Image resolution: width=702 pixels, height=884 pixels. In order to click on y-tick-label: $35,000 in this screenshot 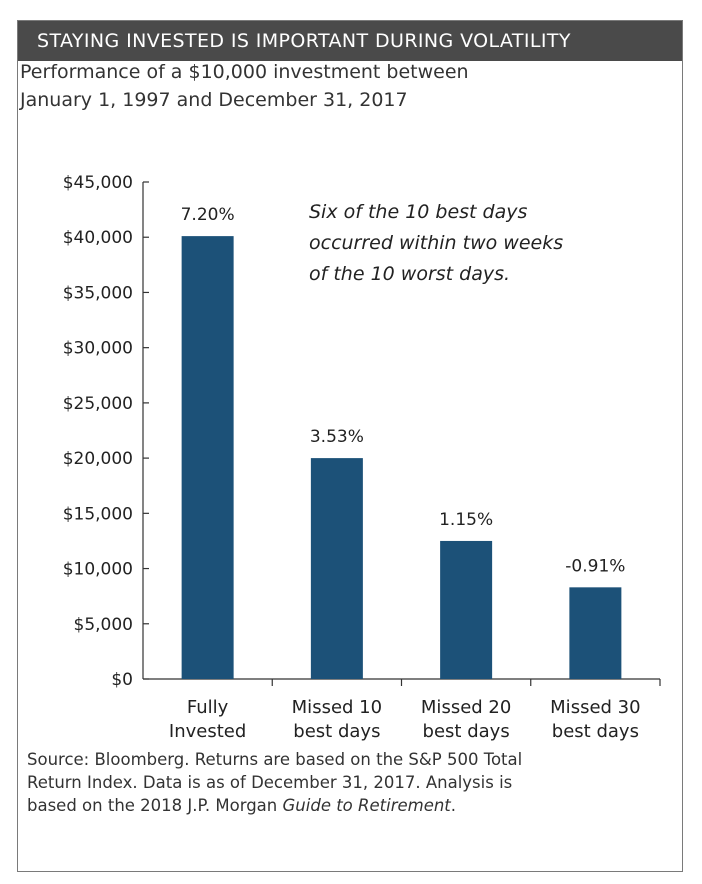, I will do `click(98, 293)`.